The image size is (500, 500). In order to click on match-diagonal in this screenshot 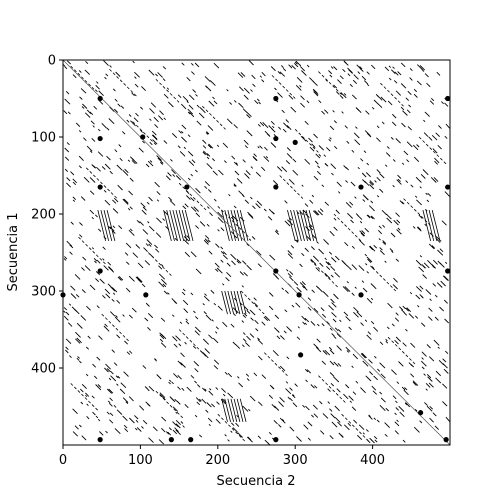, I will do `click(347, 227)`.